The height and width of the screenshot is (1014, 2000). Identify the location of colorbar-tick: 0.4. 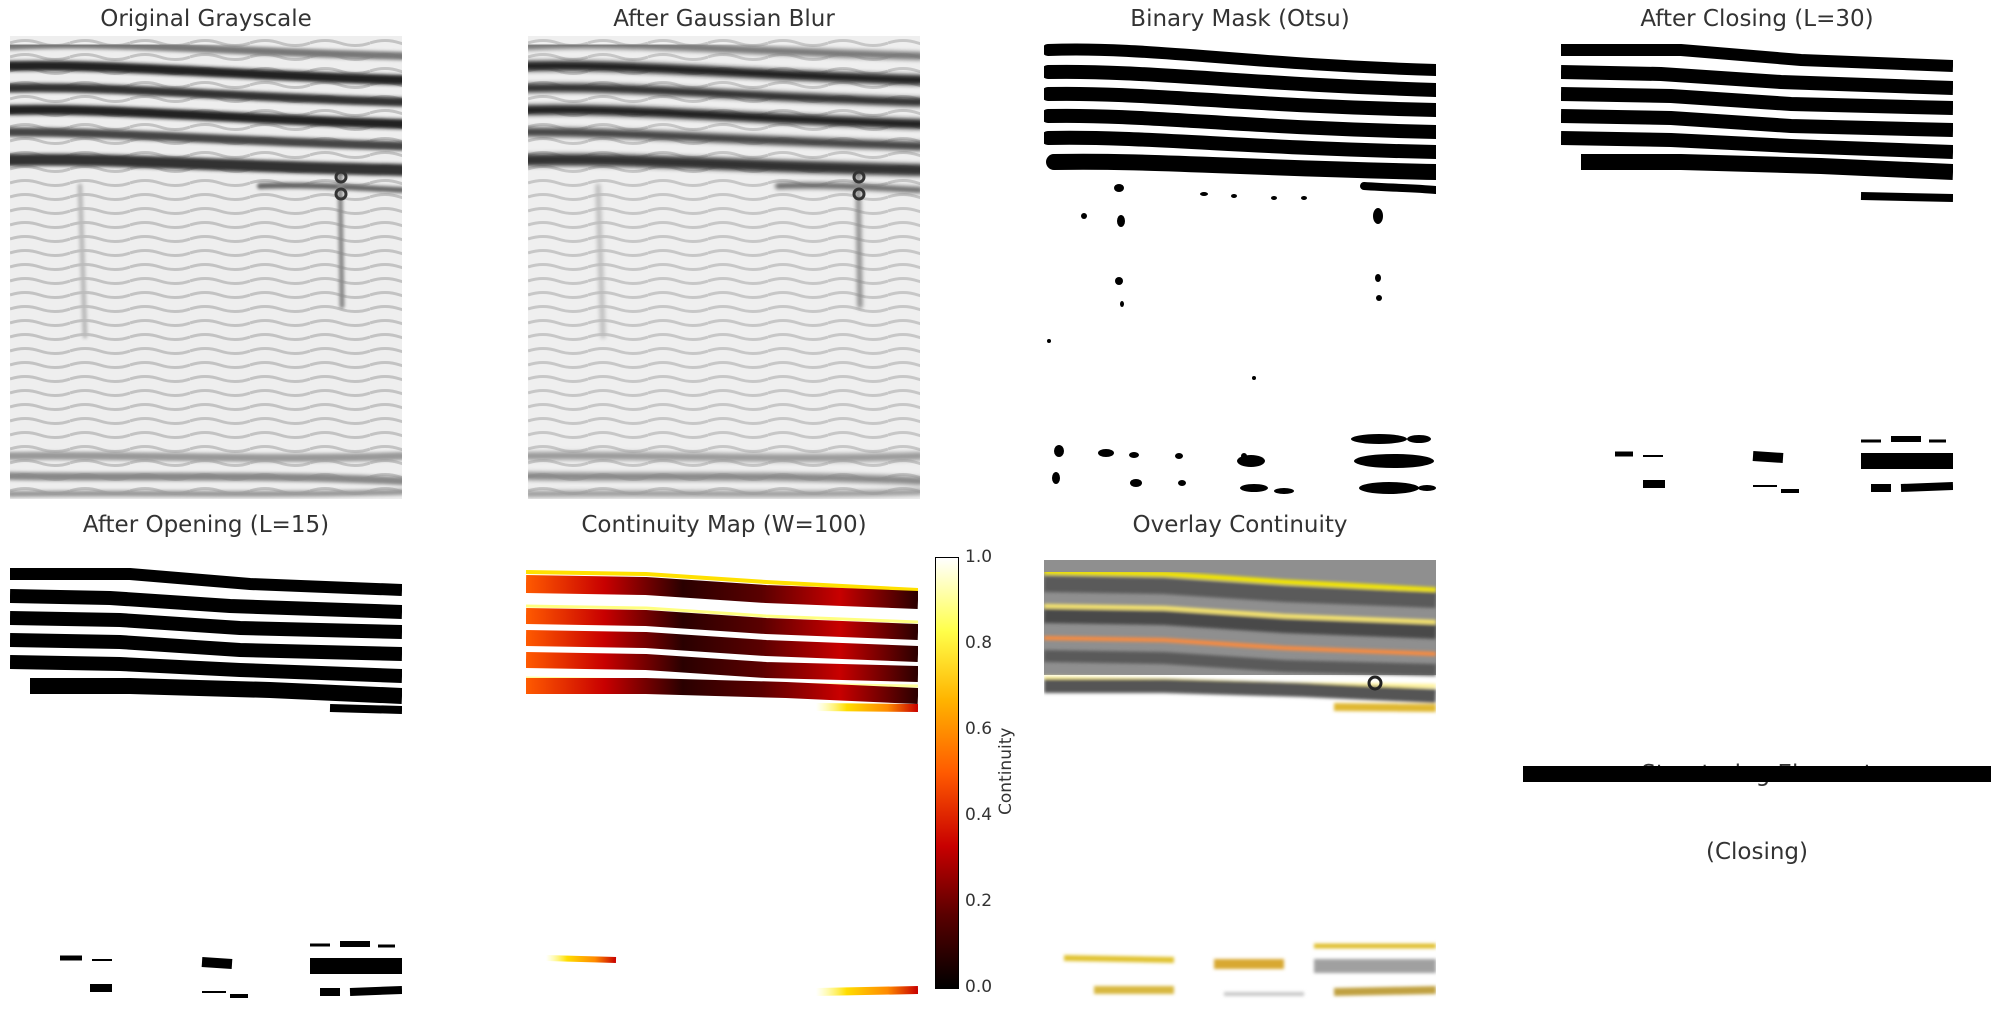
(979, 815).